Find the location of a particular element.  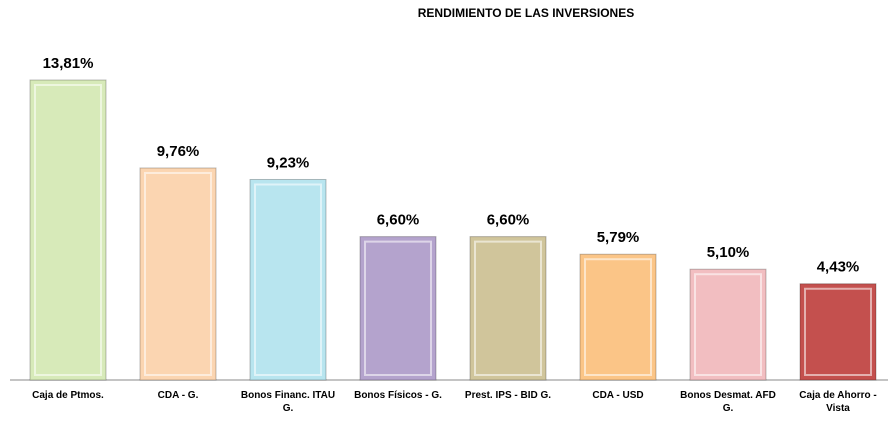

x-tick-label: Caja de Ahorro - Vista is located at coordinates (838, 402).